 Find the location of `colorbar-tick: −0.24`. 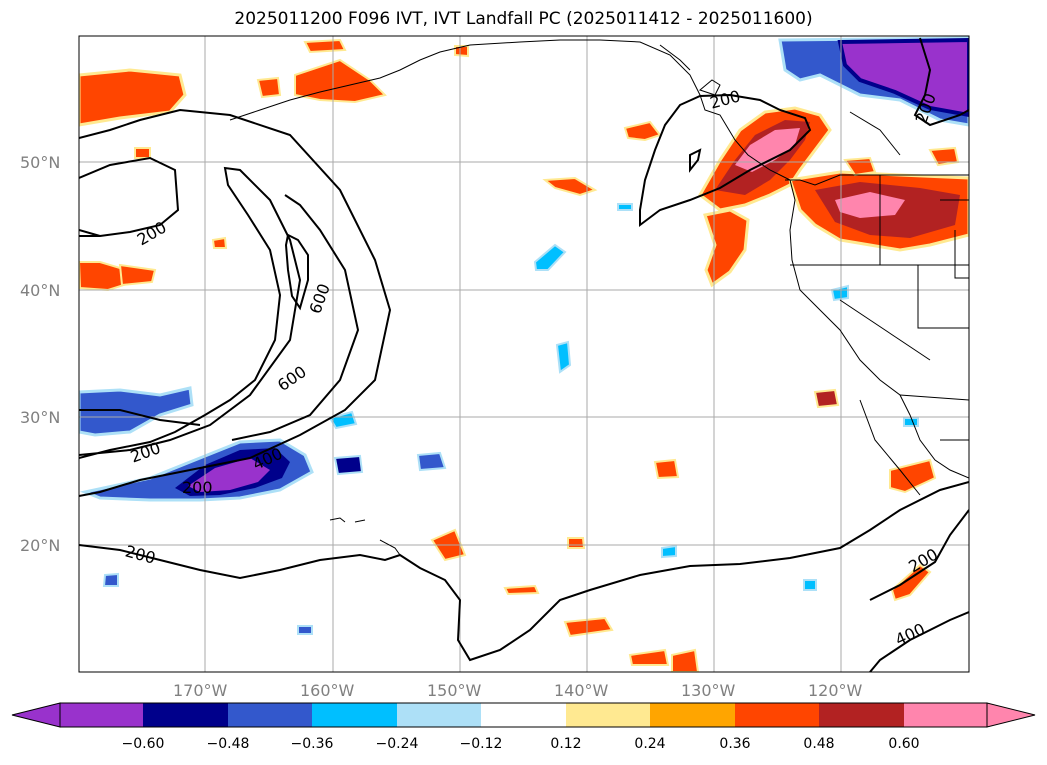

colorbar-tick: −0.24 is located at coordinates (397, 744).